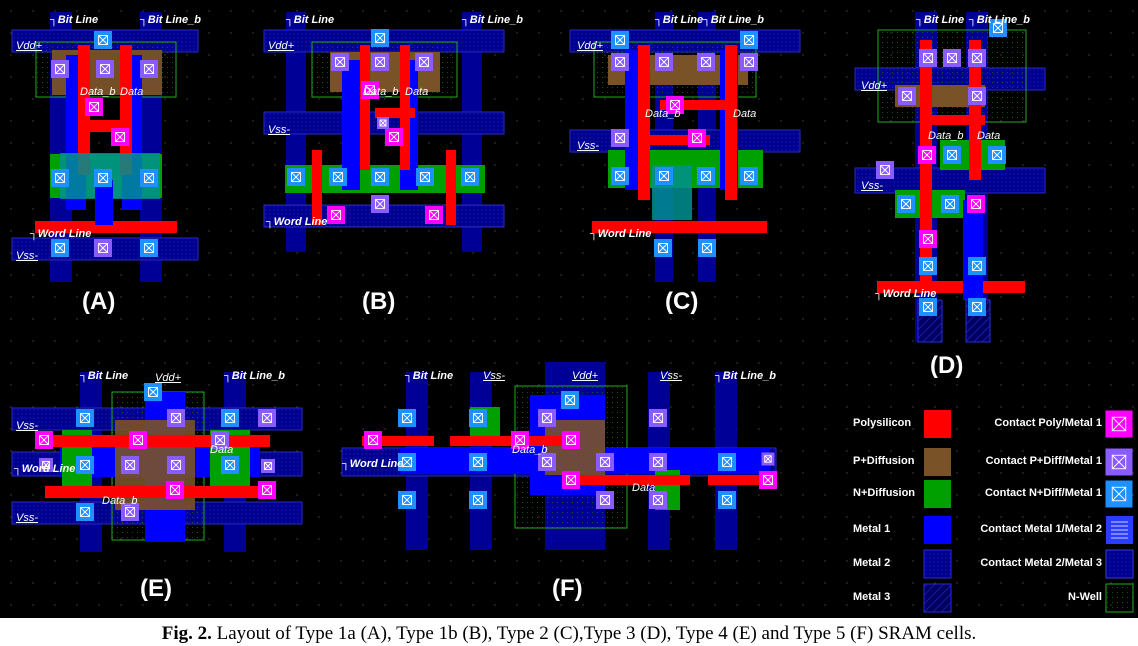  What do you see at coordinates (644, 122) in the screenshot?
I see `c-poly-left` at bounding box center [644, 122].